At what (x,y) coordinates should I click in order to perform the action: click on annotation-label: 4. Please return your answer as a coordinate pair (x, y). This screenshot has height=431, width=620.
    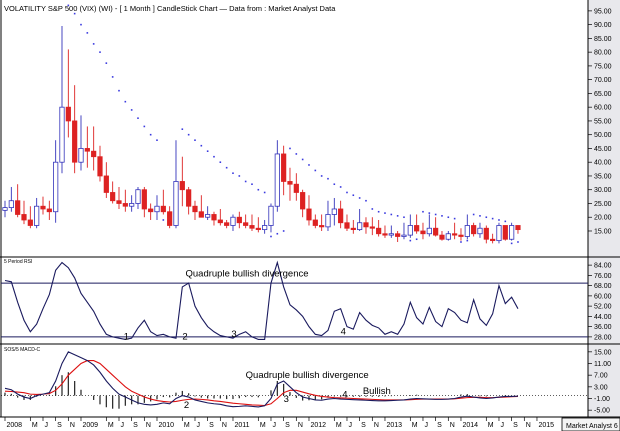
    Looking at the image, I should click on (343, 331).